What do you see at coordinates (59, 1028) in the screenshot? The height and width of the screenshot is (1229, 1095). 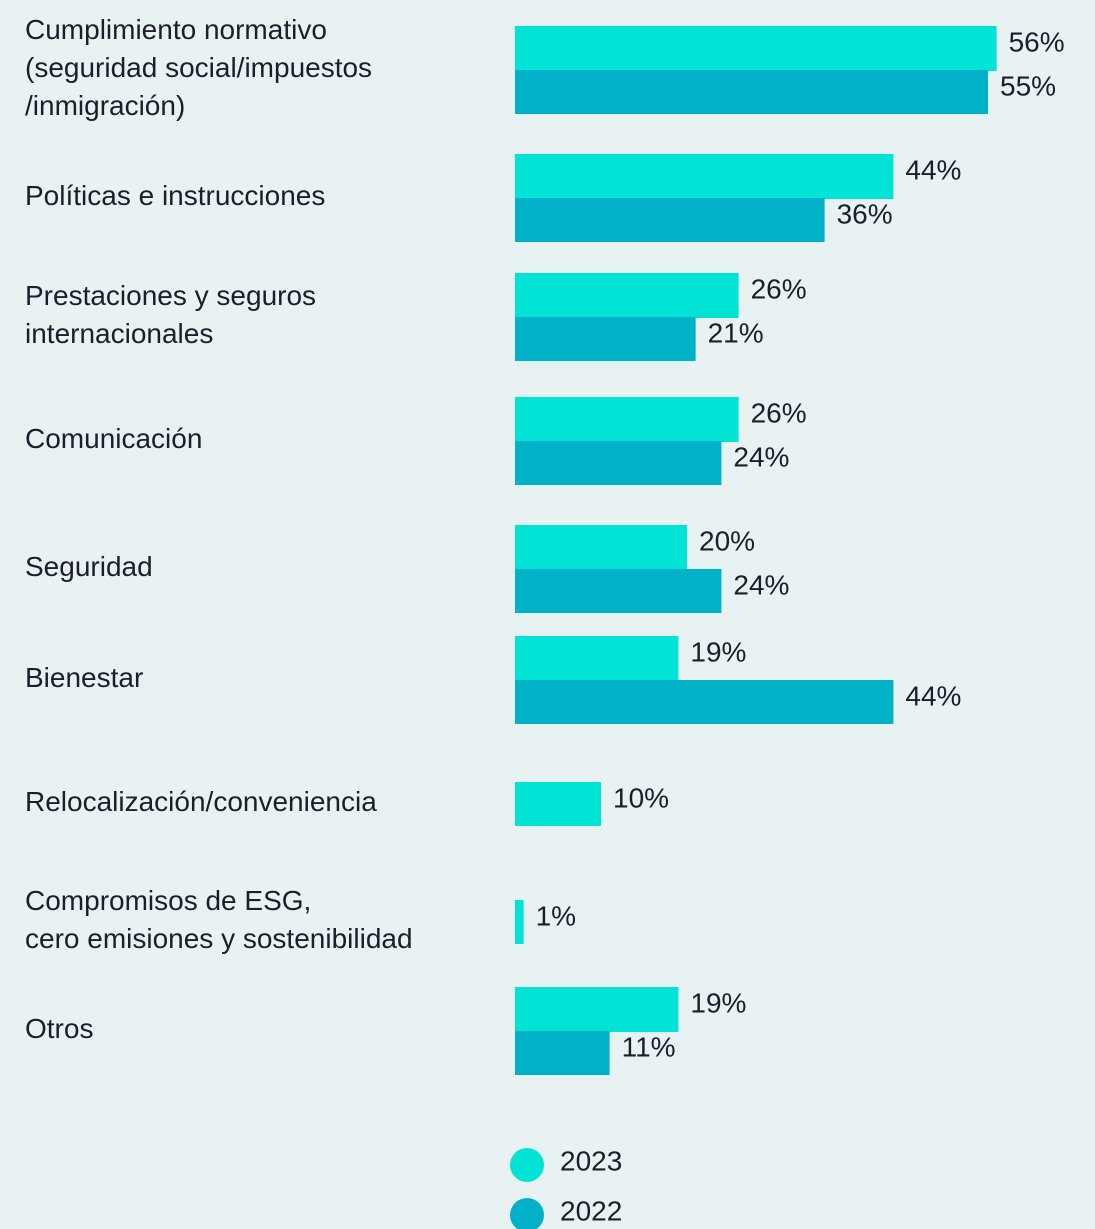 I see `category-label: Otros` at bounding box center [59, 1028].